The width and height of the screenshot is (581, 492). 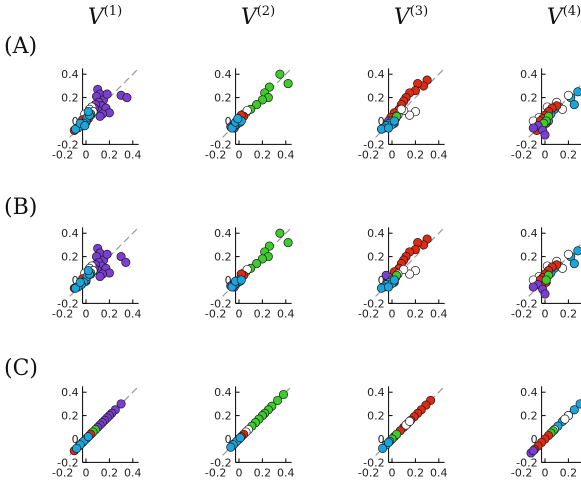 What do you see at coordinates (403, 432) in the screenshot?
I see `panel-C-3: -0.2 0 0.2 0.4 -0.2 0 0.2 0.4` at bounding box center [403, 432].